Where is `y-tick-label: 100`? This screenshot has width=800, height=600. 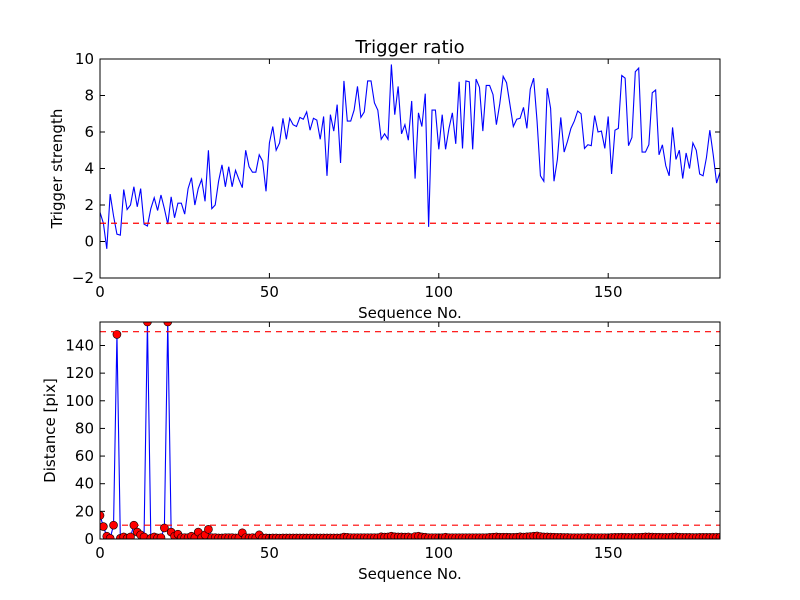 y-tick-label: 100 is located at coordinates (79, 401).